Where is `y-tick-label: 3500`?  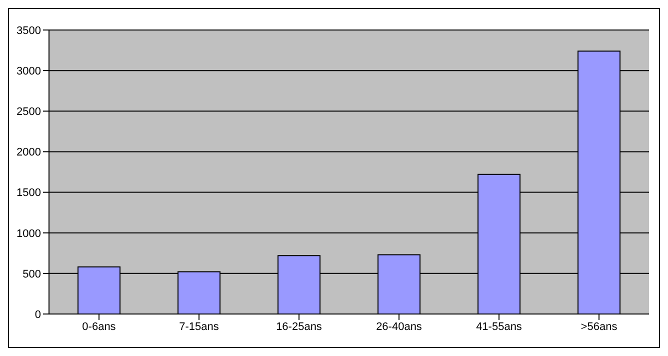 y-tick-label: 3500 is located at coordinates (28, 30).